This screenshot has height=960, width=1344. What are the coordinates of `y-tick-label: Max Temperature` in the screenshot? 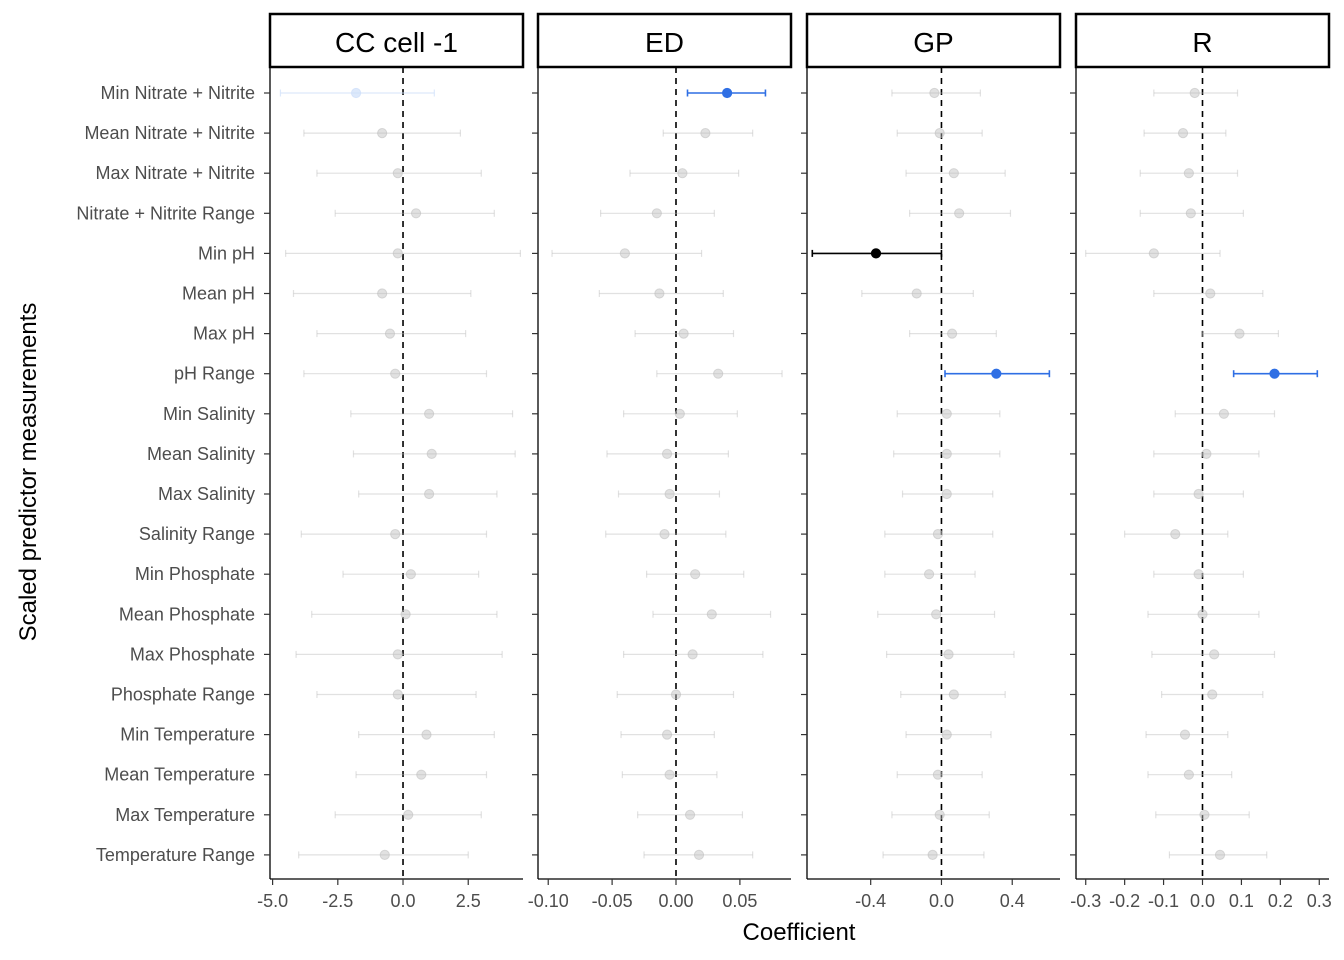 It's located at (185, 815).